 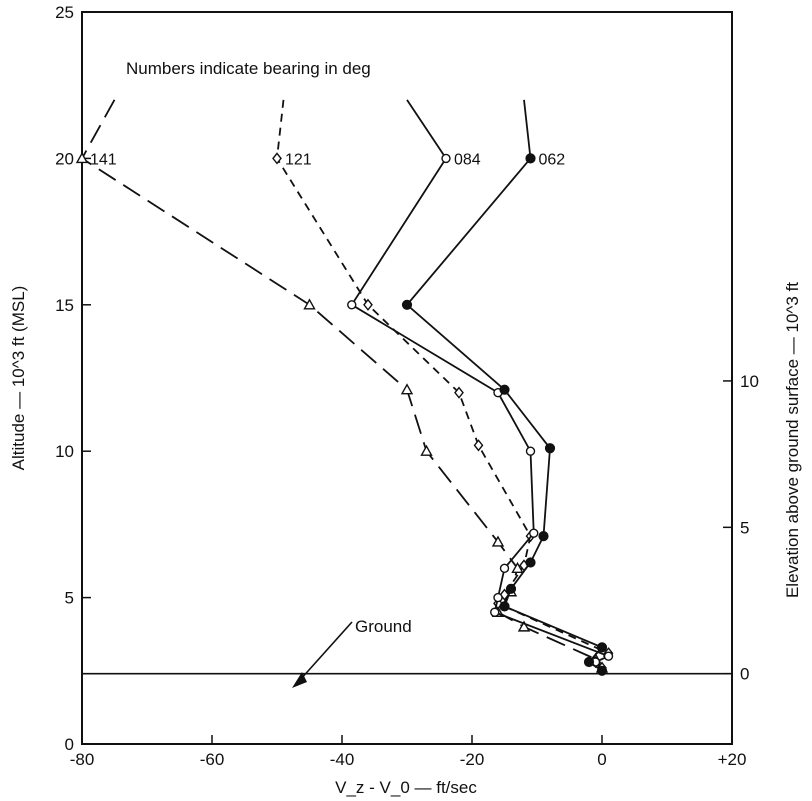 What do you see at coordinates (248, 68) in the screenshot?
I see `bearing-note: Numbers indicate bearing in deg` at bounding box center [248, 68].